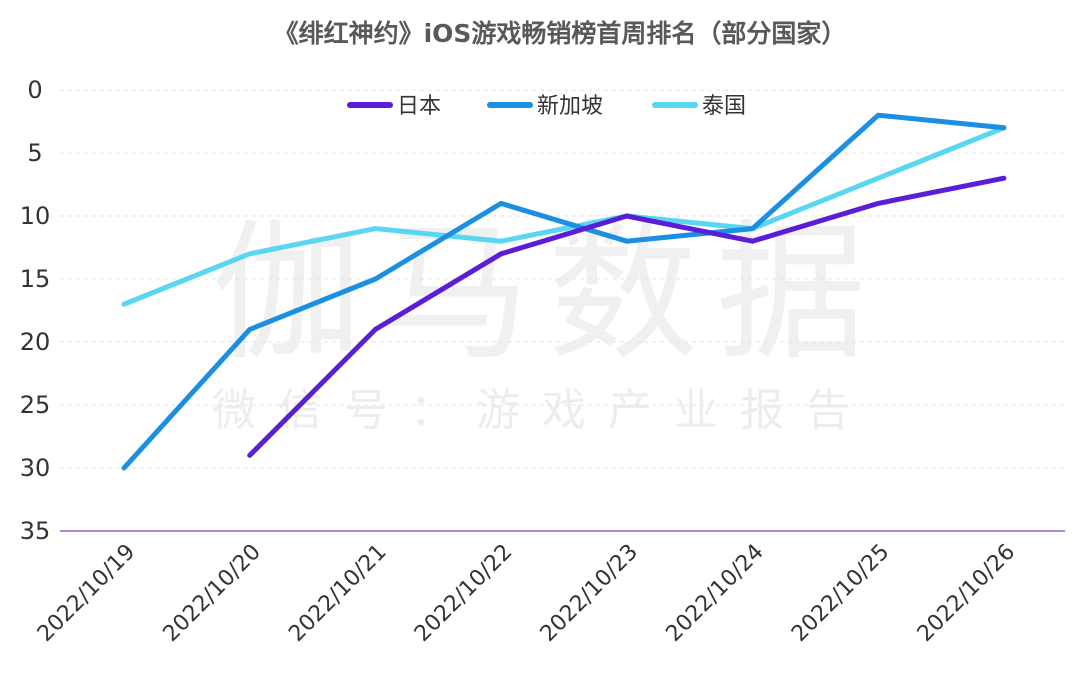 The height and width of the screenshot is (693, 1080). I want to click on legend-label: 泰国, so click(724, 106).